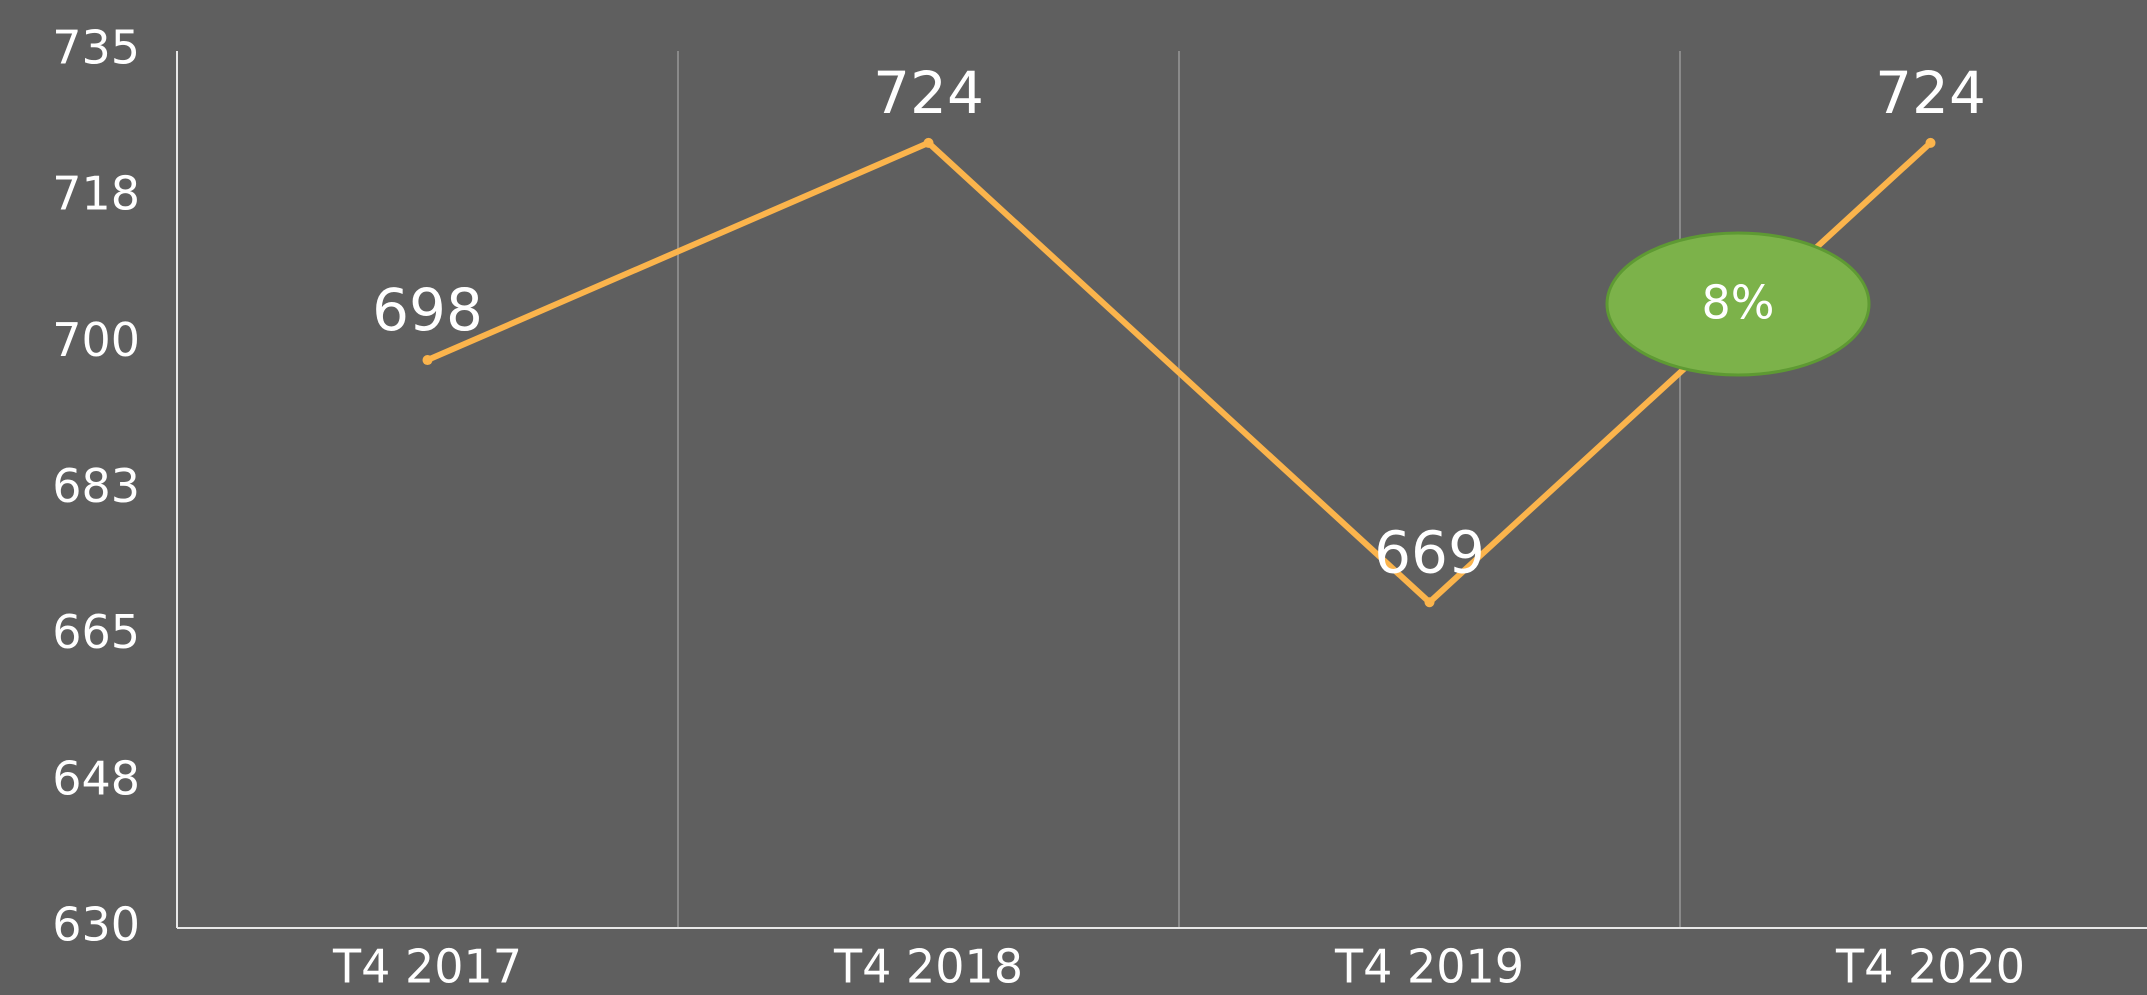 The height and width of the screenshot is (995, 2147). I want to click on x-tick-label: T4 2018, so click(928, 967).